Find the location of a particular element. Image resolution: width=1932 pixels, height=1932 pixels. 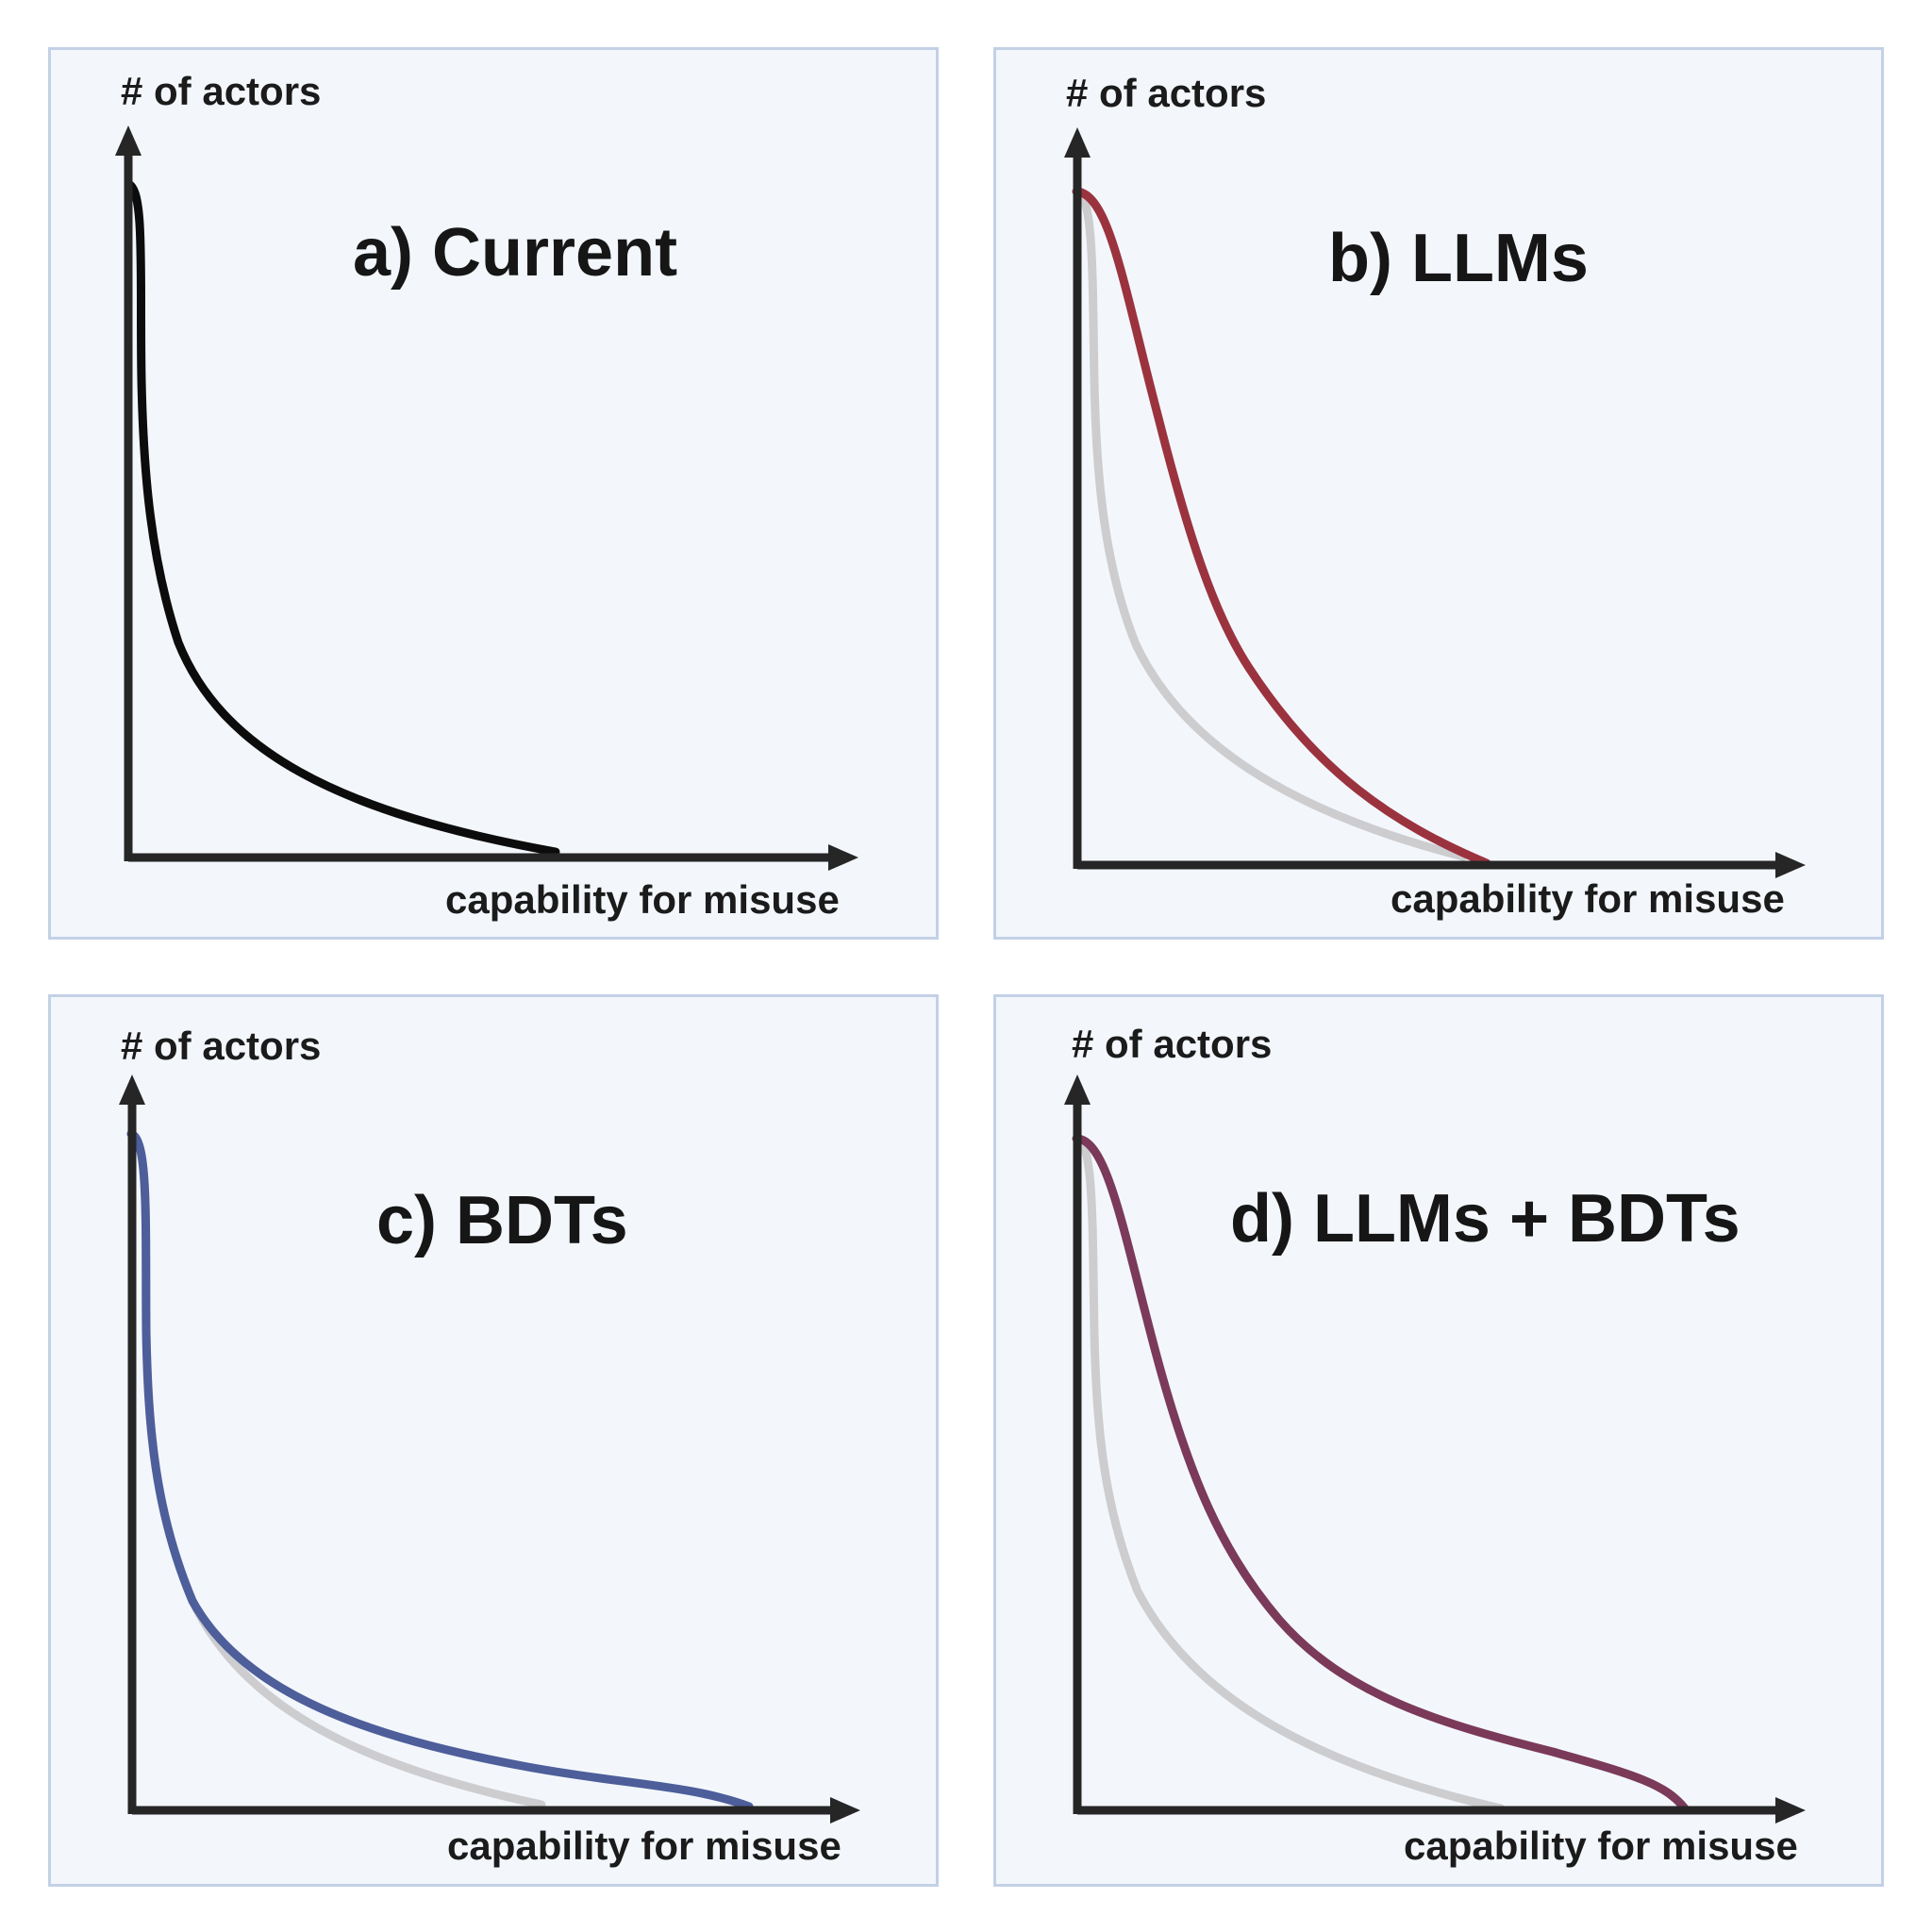

panel-title: c) BDTs is located at coordinates (502, 1221).